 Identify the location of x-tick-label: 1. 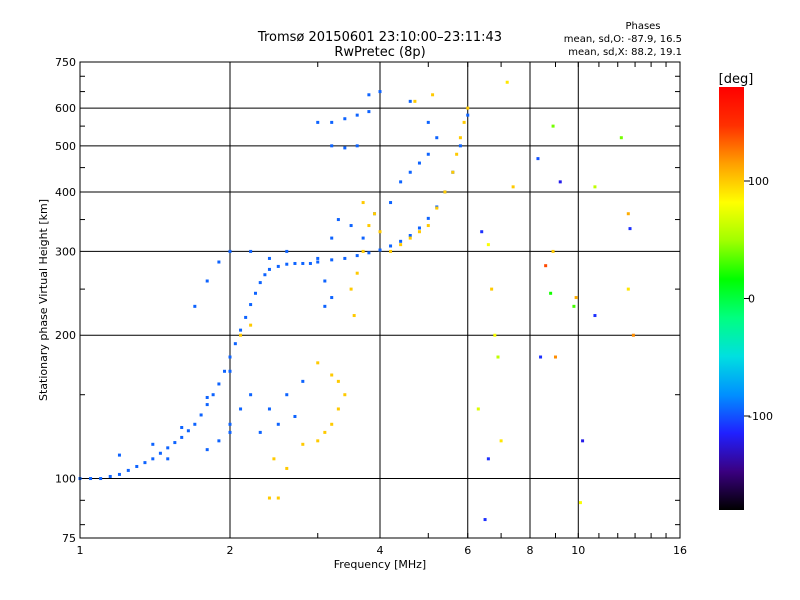
(80, 550).